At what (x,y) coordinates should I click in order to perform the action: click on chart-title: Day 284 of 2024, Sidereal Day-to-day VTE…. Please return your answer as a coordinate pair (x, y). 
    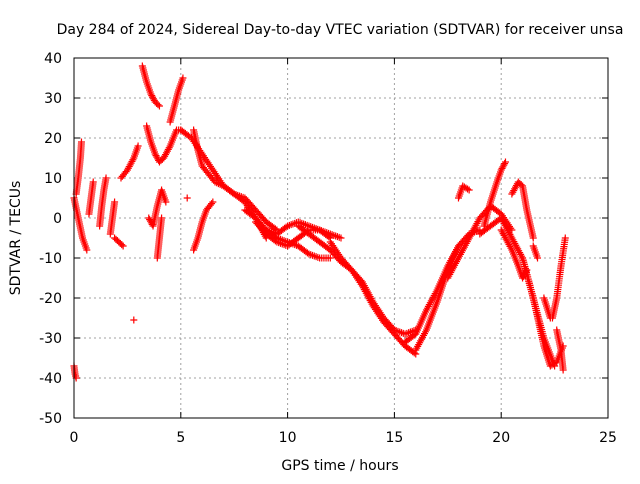
    Looking at the image, I should click on (340, 30).